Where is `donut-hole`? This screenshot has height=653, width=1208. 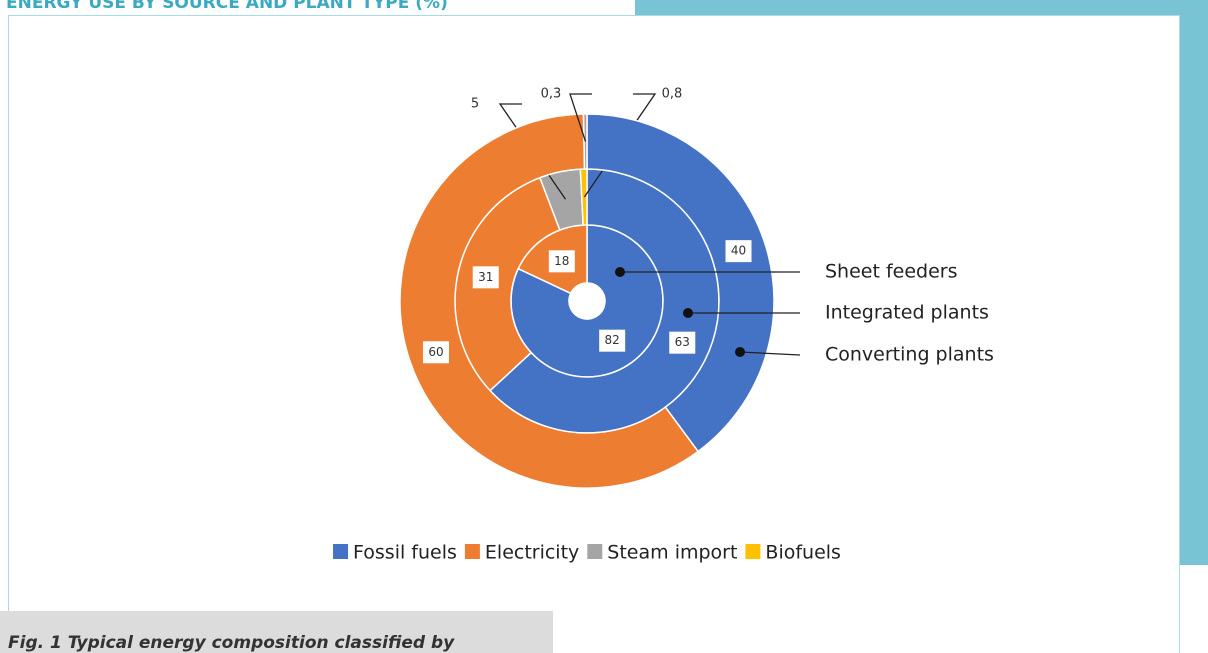
donut-hole is located at coordinates (587, 301).